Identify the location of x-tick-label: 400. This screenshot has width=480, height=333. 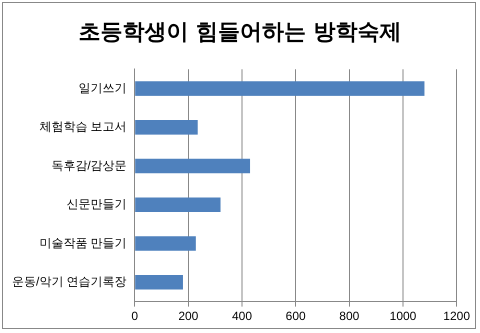
(242, 316).